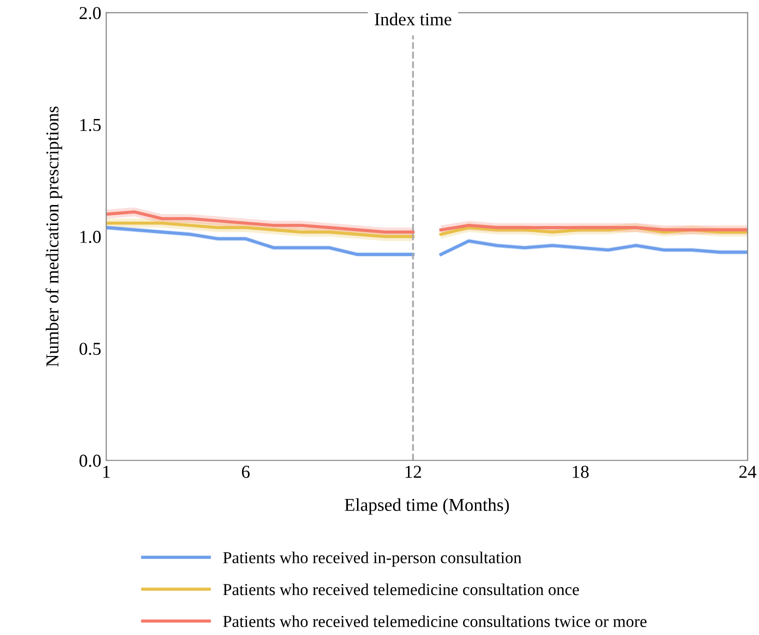 Image resolution: width=759 pixels, height=635 pixels. Describe the element at coordinates (401, 589) in the screenshot. I see `legend-label: Patients who received telemedicine consultation once` at that location.